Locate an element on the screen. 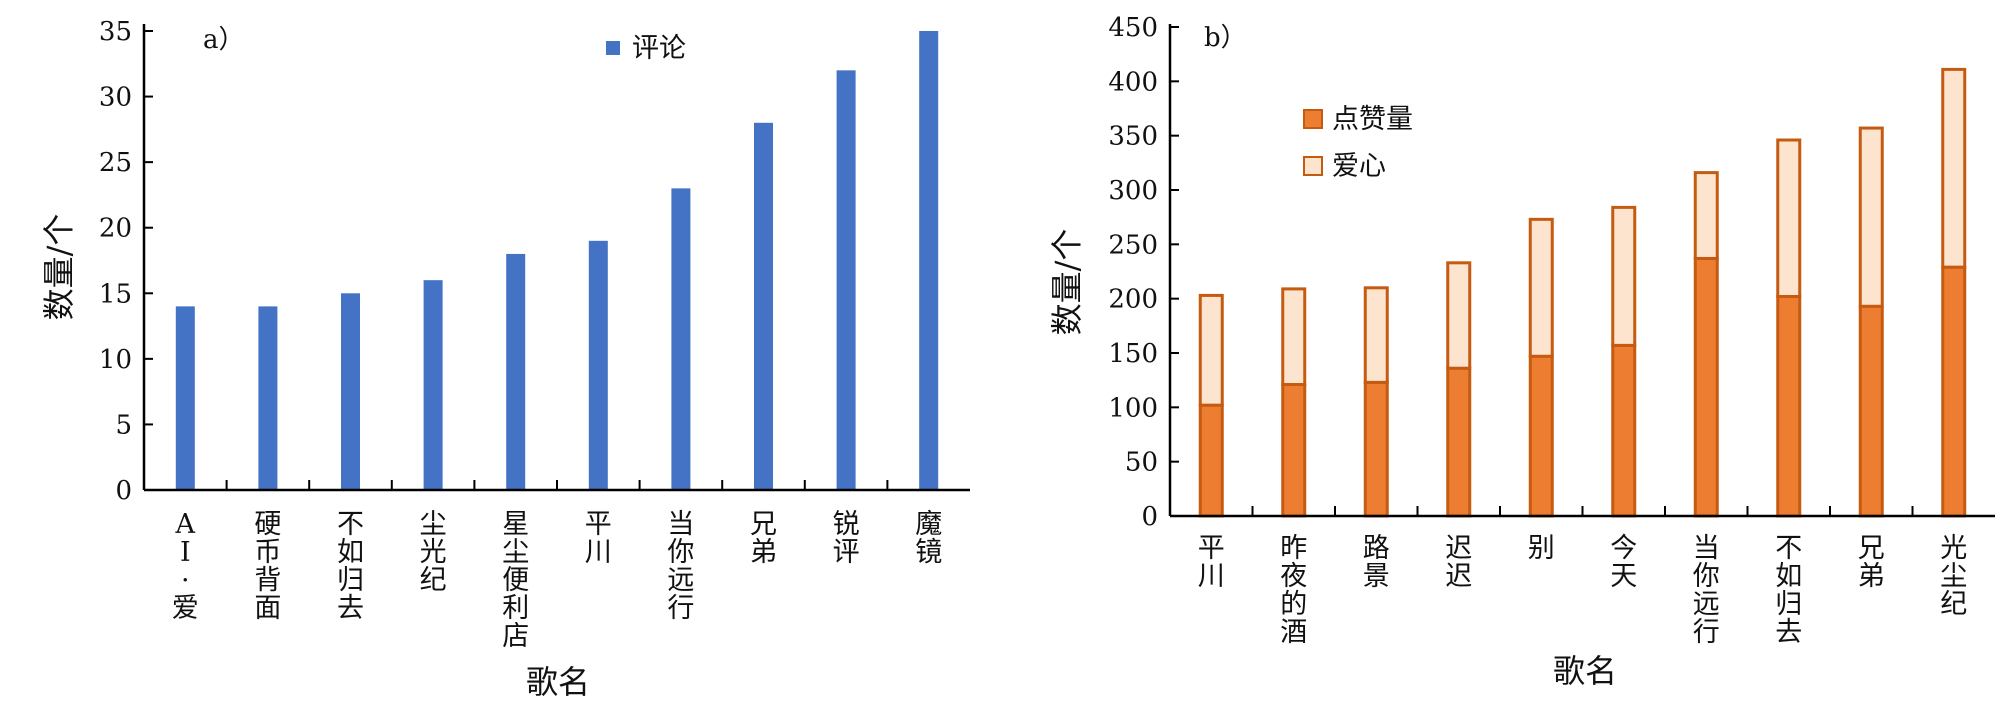 The height and width of the screenshot is (720, 2008). a-y-tick-label-2: 10 is located at coordinates (115, 360).